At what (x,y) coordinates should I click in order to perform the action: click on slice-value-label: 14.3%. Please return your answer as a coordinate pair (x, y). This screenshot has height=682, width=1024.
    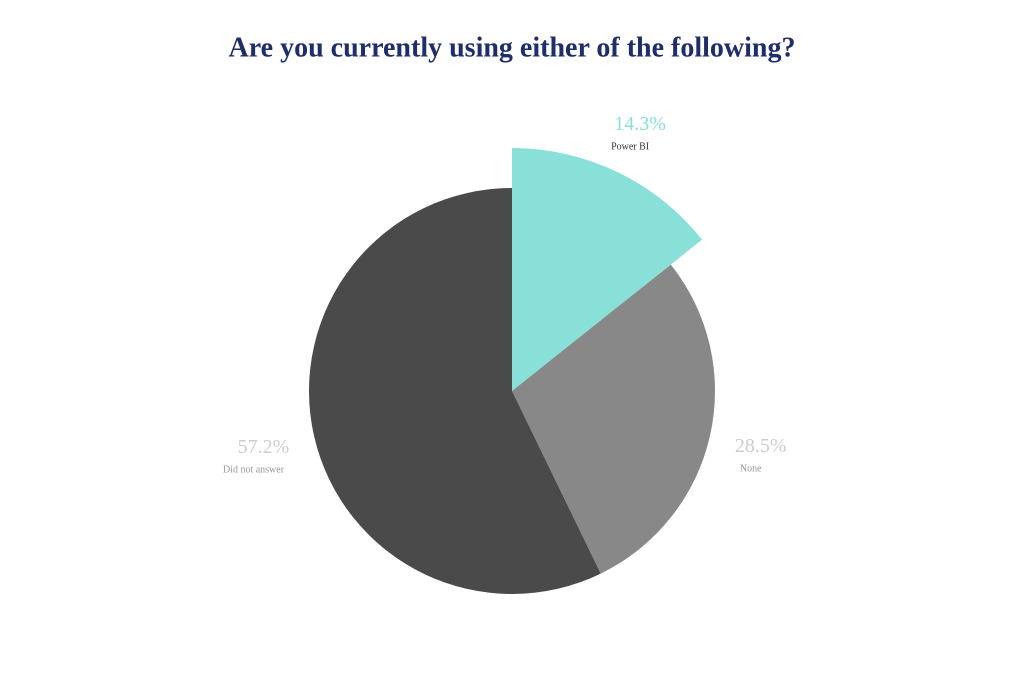
    Looking at the image, I should click on (640, 124).